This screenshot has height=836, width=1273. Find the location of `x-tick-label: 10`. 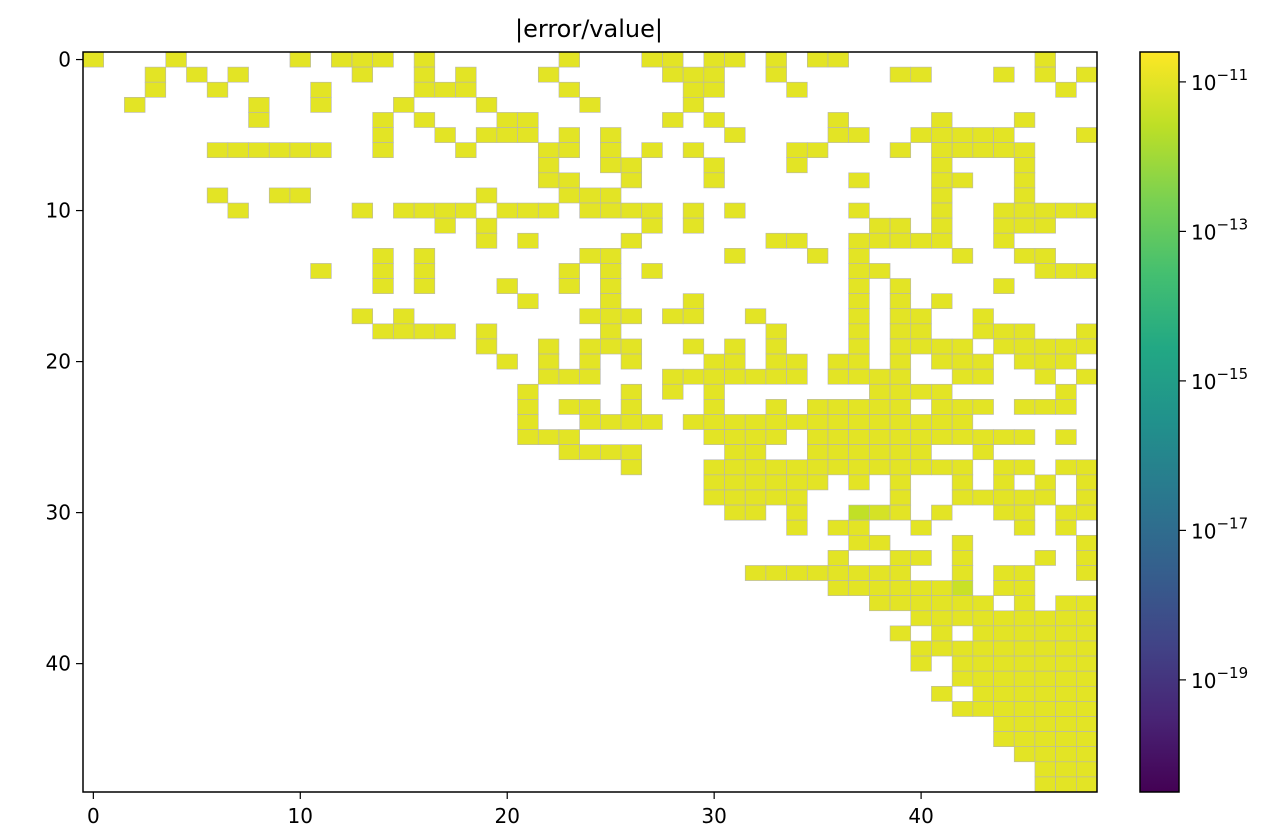

x-tick-label: 10 is located at coordinates (300, 816).